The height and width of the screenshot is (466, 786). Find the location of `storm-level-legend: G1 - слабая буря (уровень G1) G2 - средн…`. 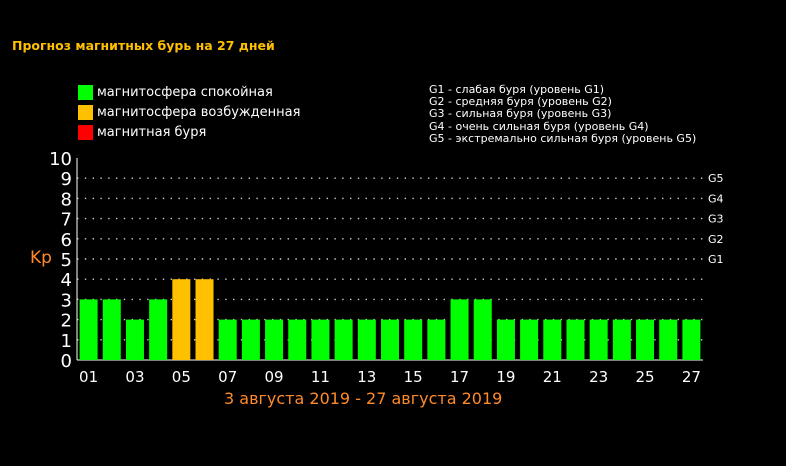

storm-level-legend: G1 - слабая буря (уровень G1) G2 - средн… is located at coordinates (563, 114).